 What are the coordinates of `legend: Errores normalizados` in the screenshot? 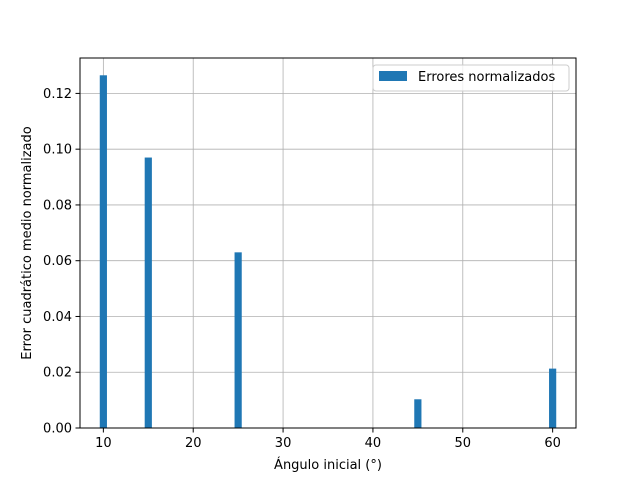 It's located at (471, 78).